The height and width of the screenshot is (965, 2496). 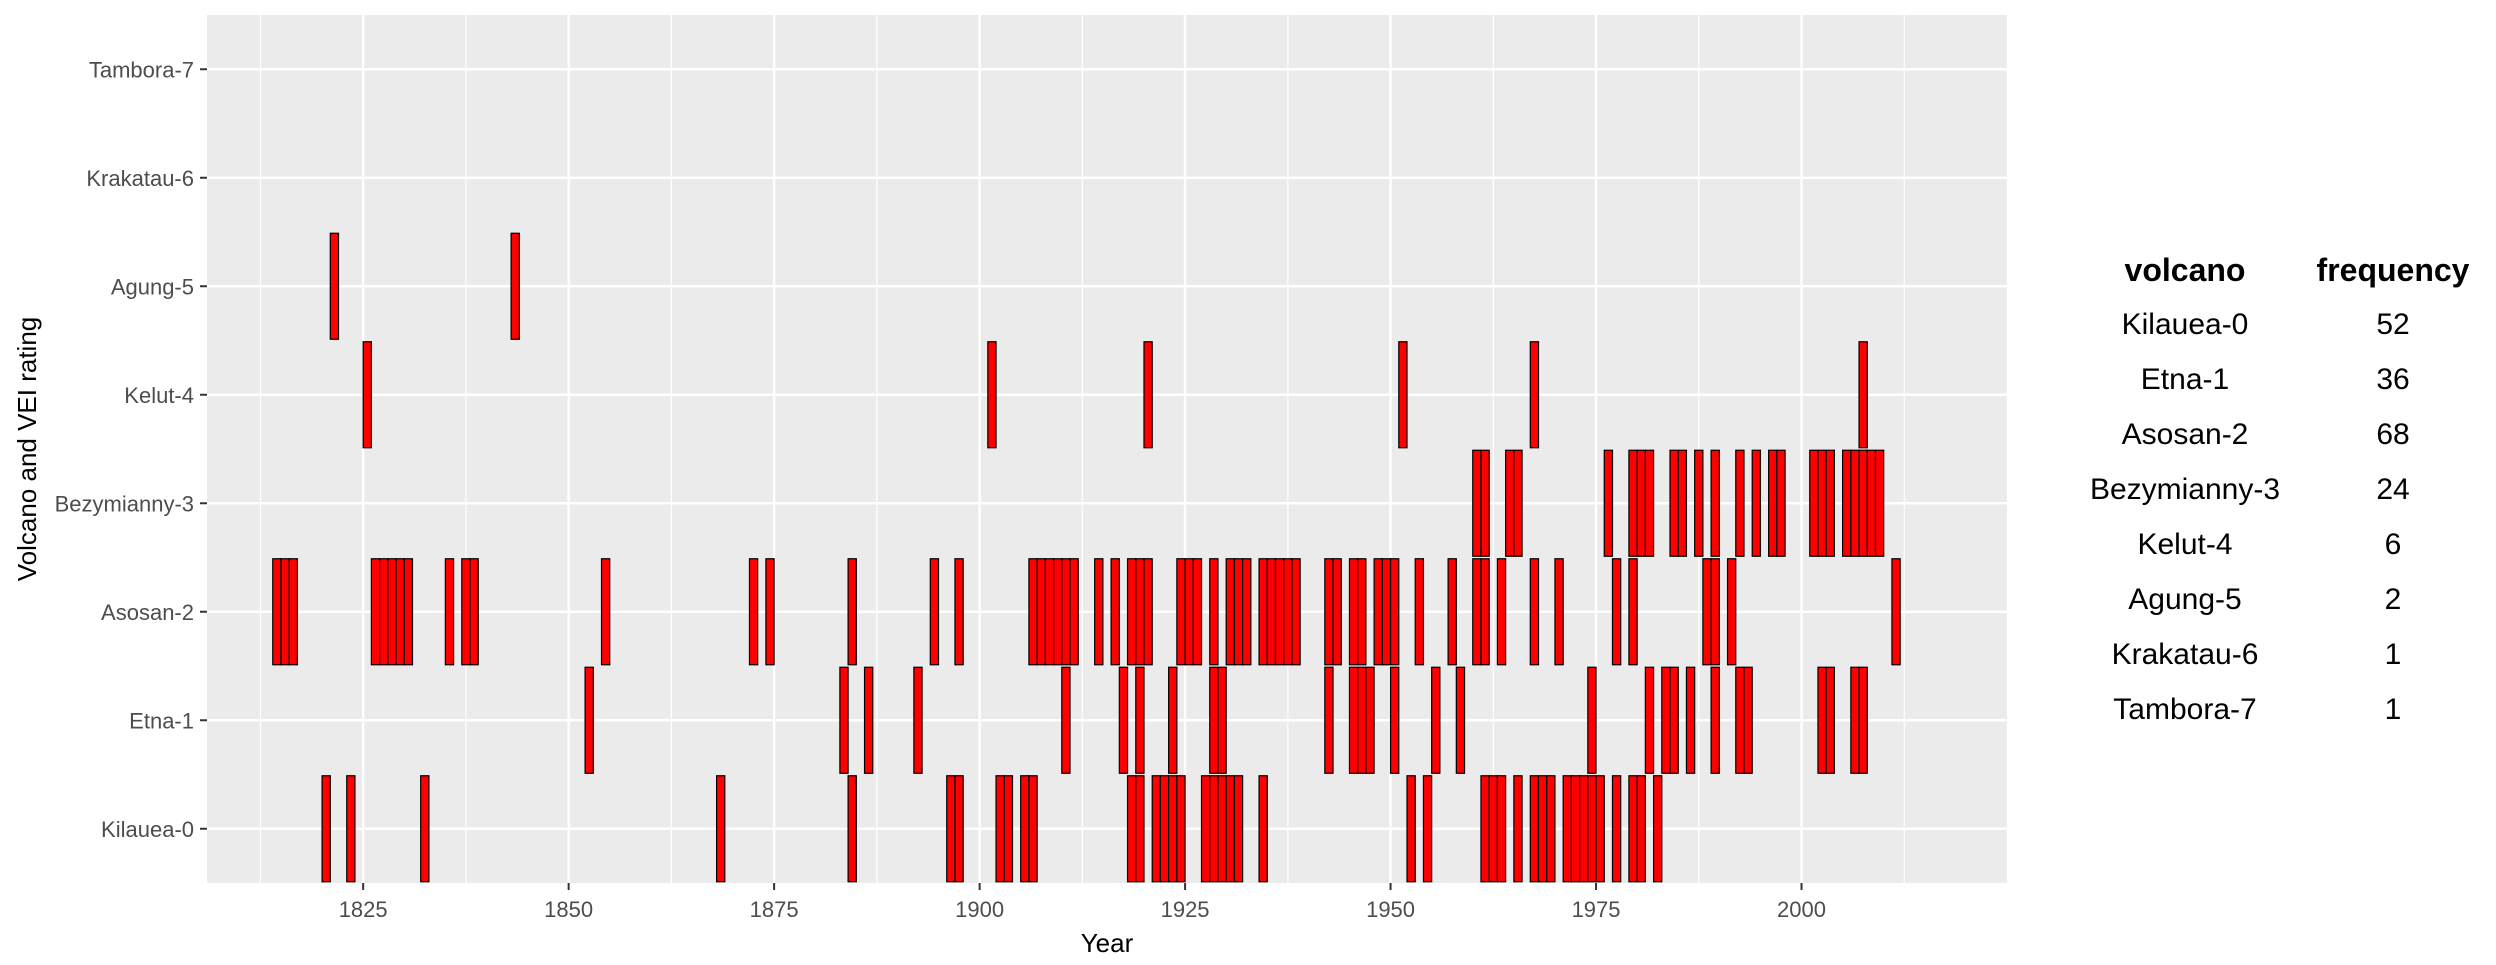 What do you see at coordinates (568, 909) in the screenshot?
I see `x-tick-label: 1850` at bounding box center [568, 909].